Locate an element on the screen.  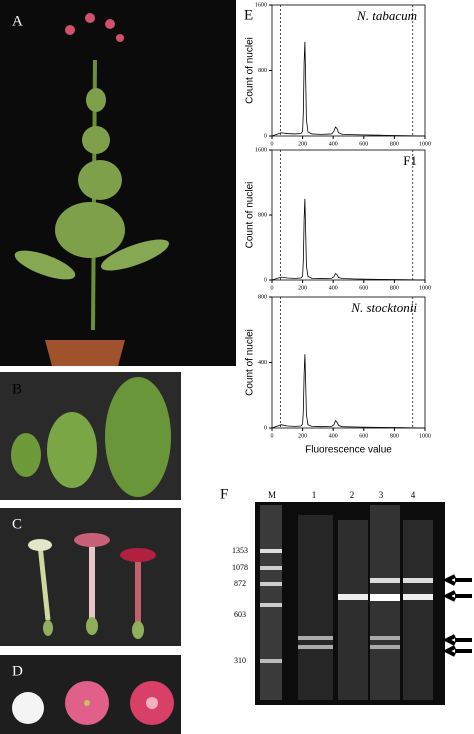
lane-label: M is located at coordinates (272, 495).